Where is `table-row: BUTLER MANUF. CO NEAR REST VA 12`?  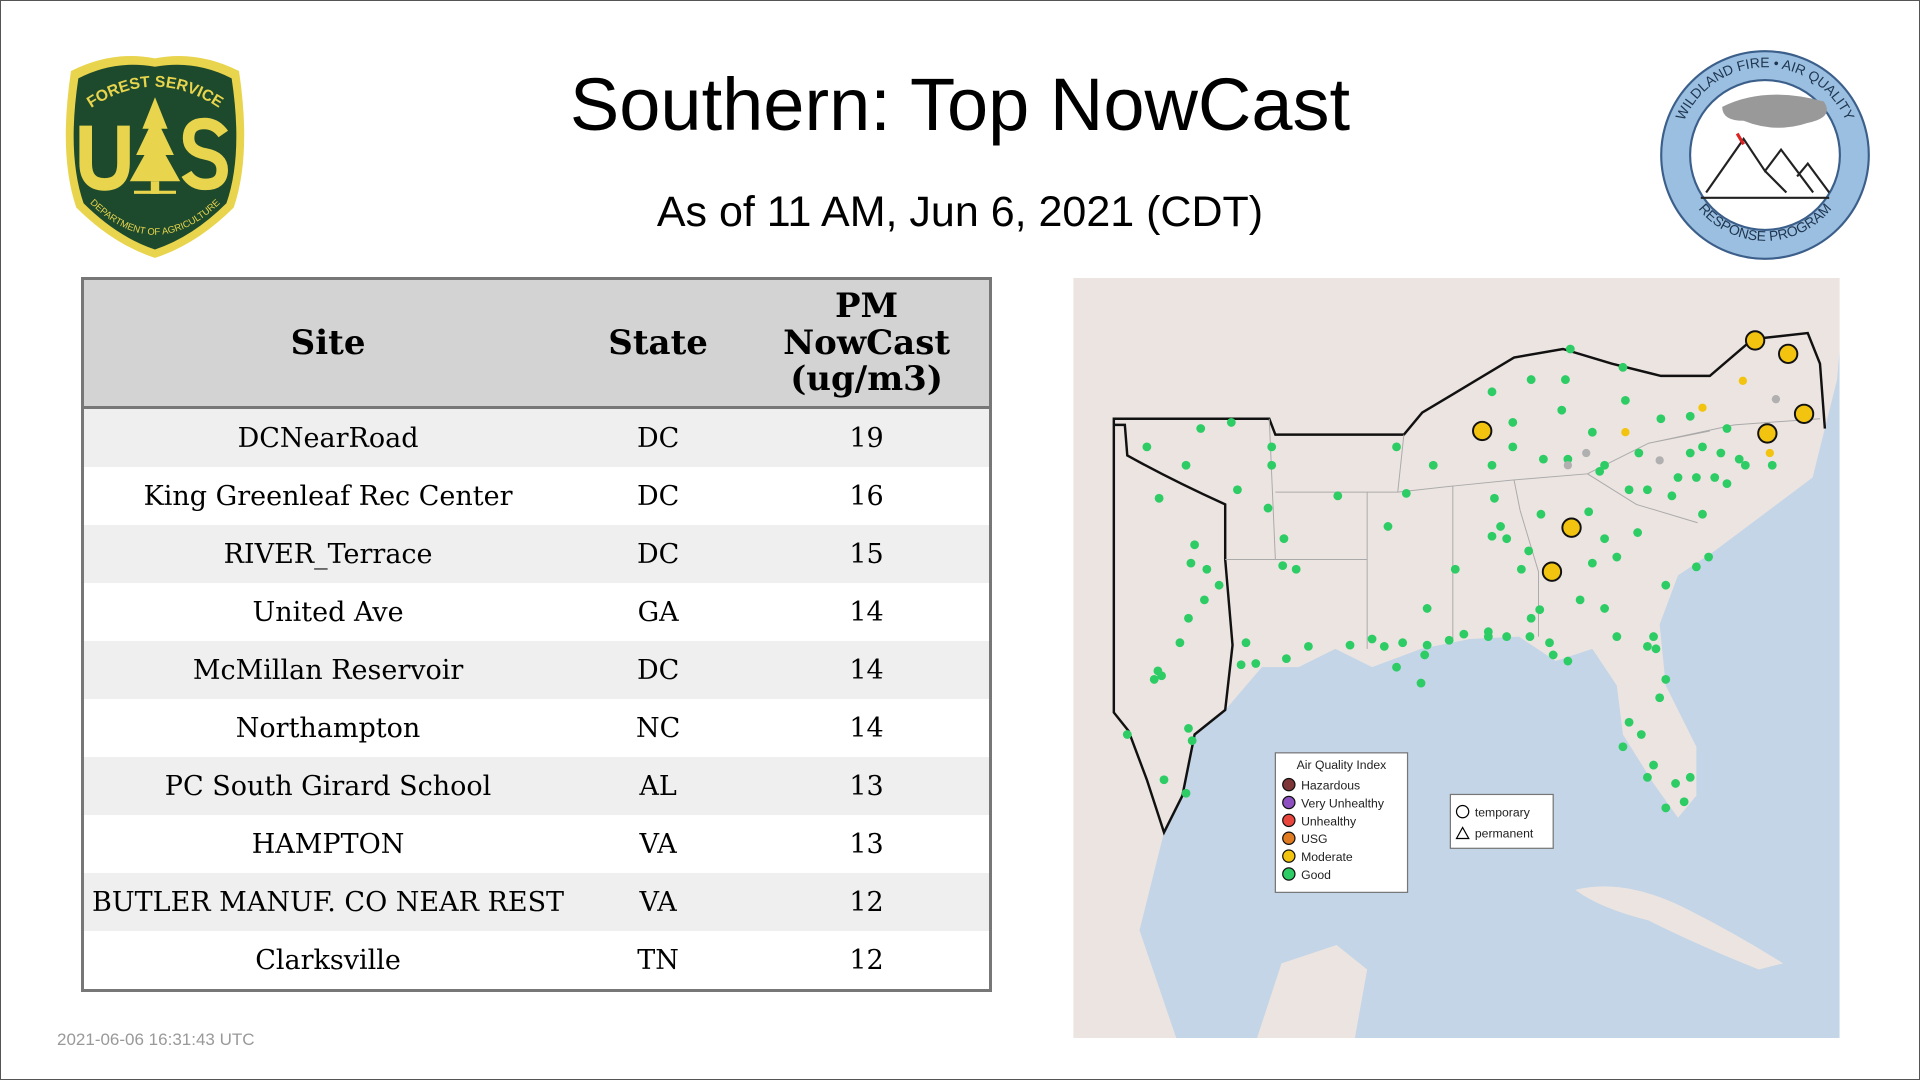 table-row: BUTLER MANUF. CO NEAR REST VA 12 is located at coordinates (536, 902).